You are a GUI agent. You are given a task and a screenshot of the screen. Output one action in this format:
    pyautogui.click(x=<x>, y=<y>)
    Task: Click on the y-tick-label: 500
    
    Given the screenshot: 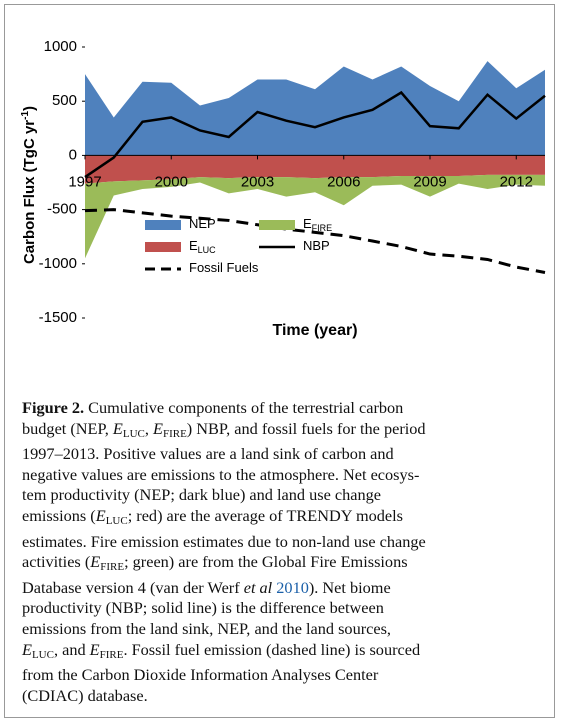 What is the action you would take?
    pyautogui.click(x=64, y=100)
    